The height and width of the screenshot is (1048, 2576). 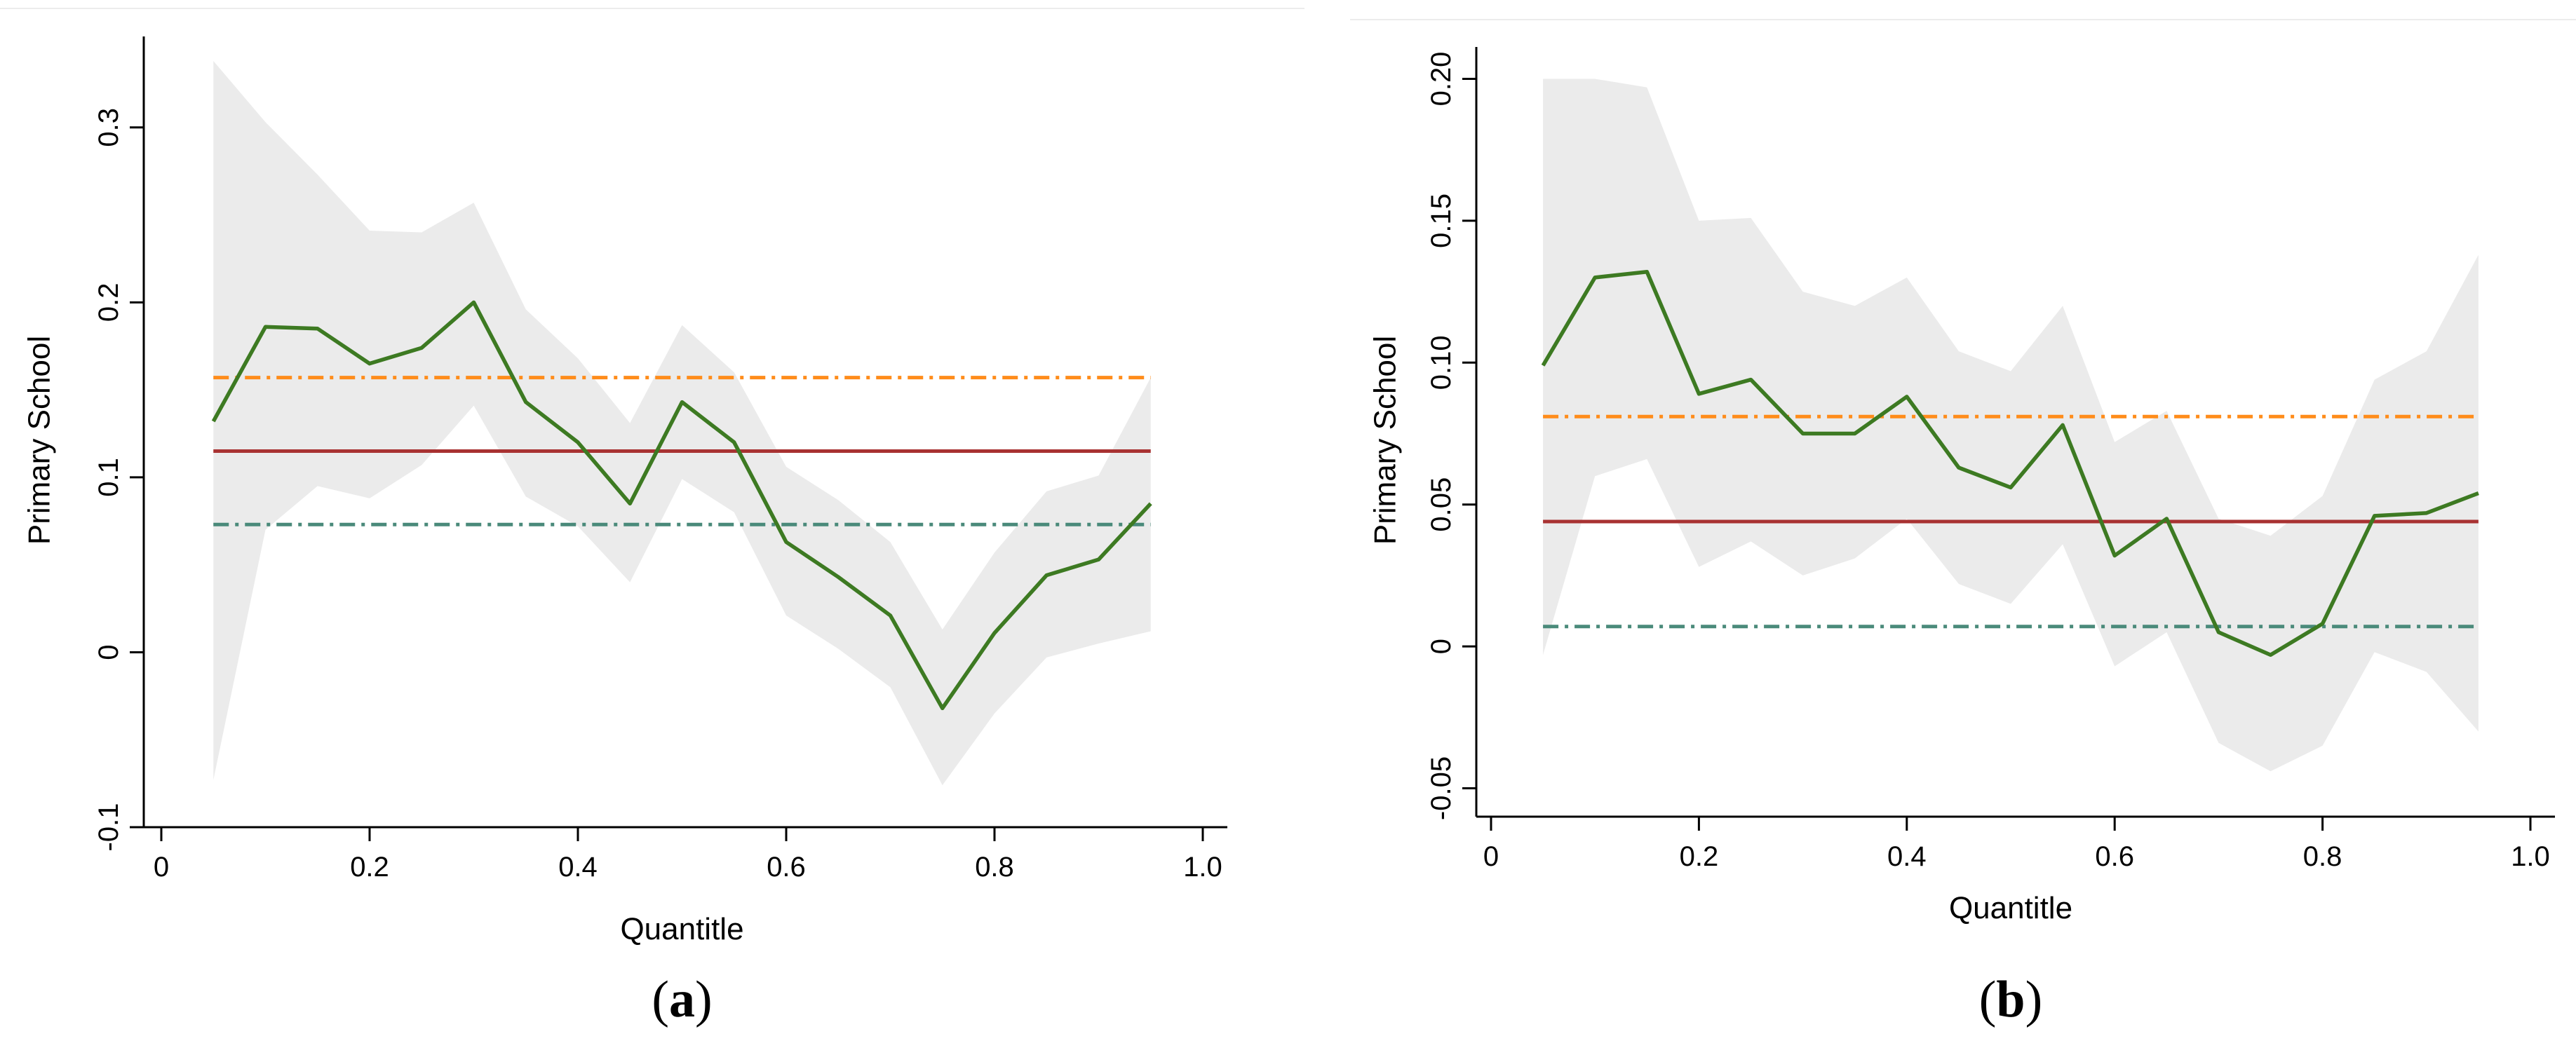 I want to click on panel-b-y-tick-label: 0.20, so click(x=1441, y=79).